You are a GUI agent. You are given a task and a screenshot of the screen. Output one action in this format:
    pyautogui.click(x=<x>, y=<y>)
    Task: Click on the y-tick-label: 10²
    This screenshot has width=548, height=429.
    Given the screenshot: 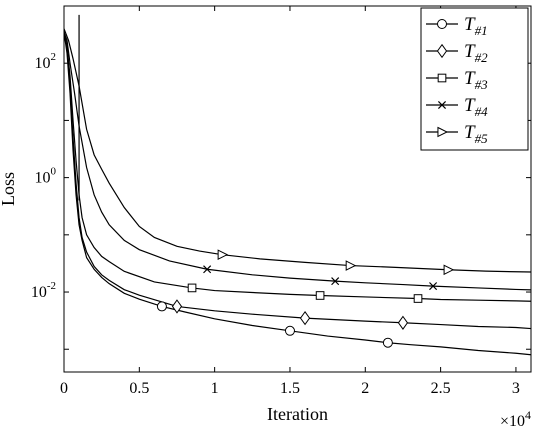 What is the action you would take?
    pyautogui.click(x=46, y=61)
    